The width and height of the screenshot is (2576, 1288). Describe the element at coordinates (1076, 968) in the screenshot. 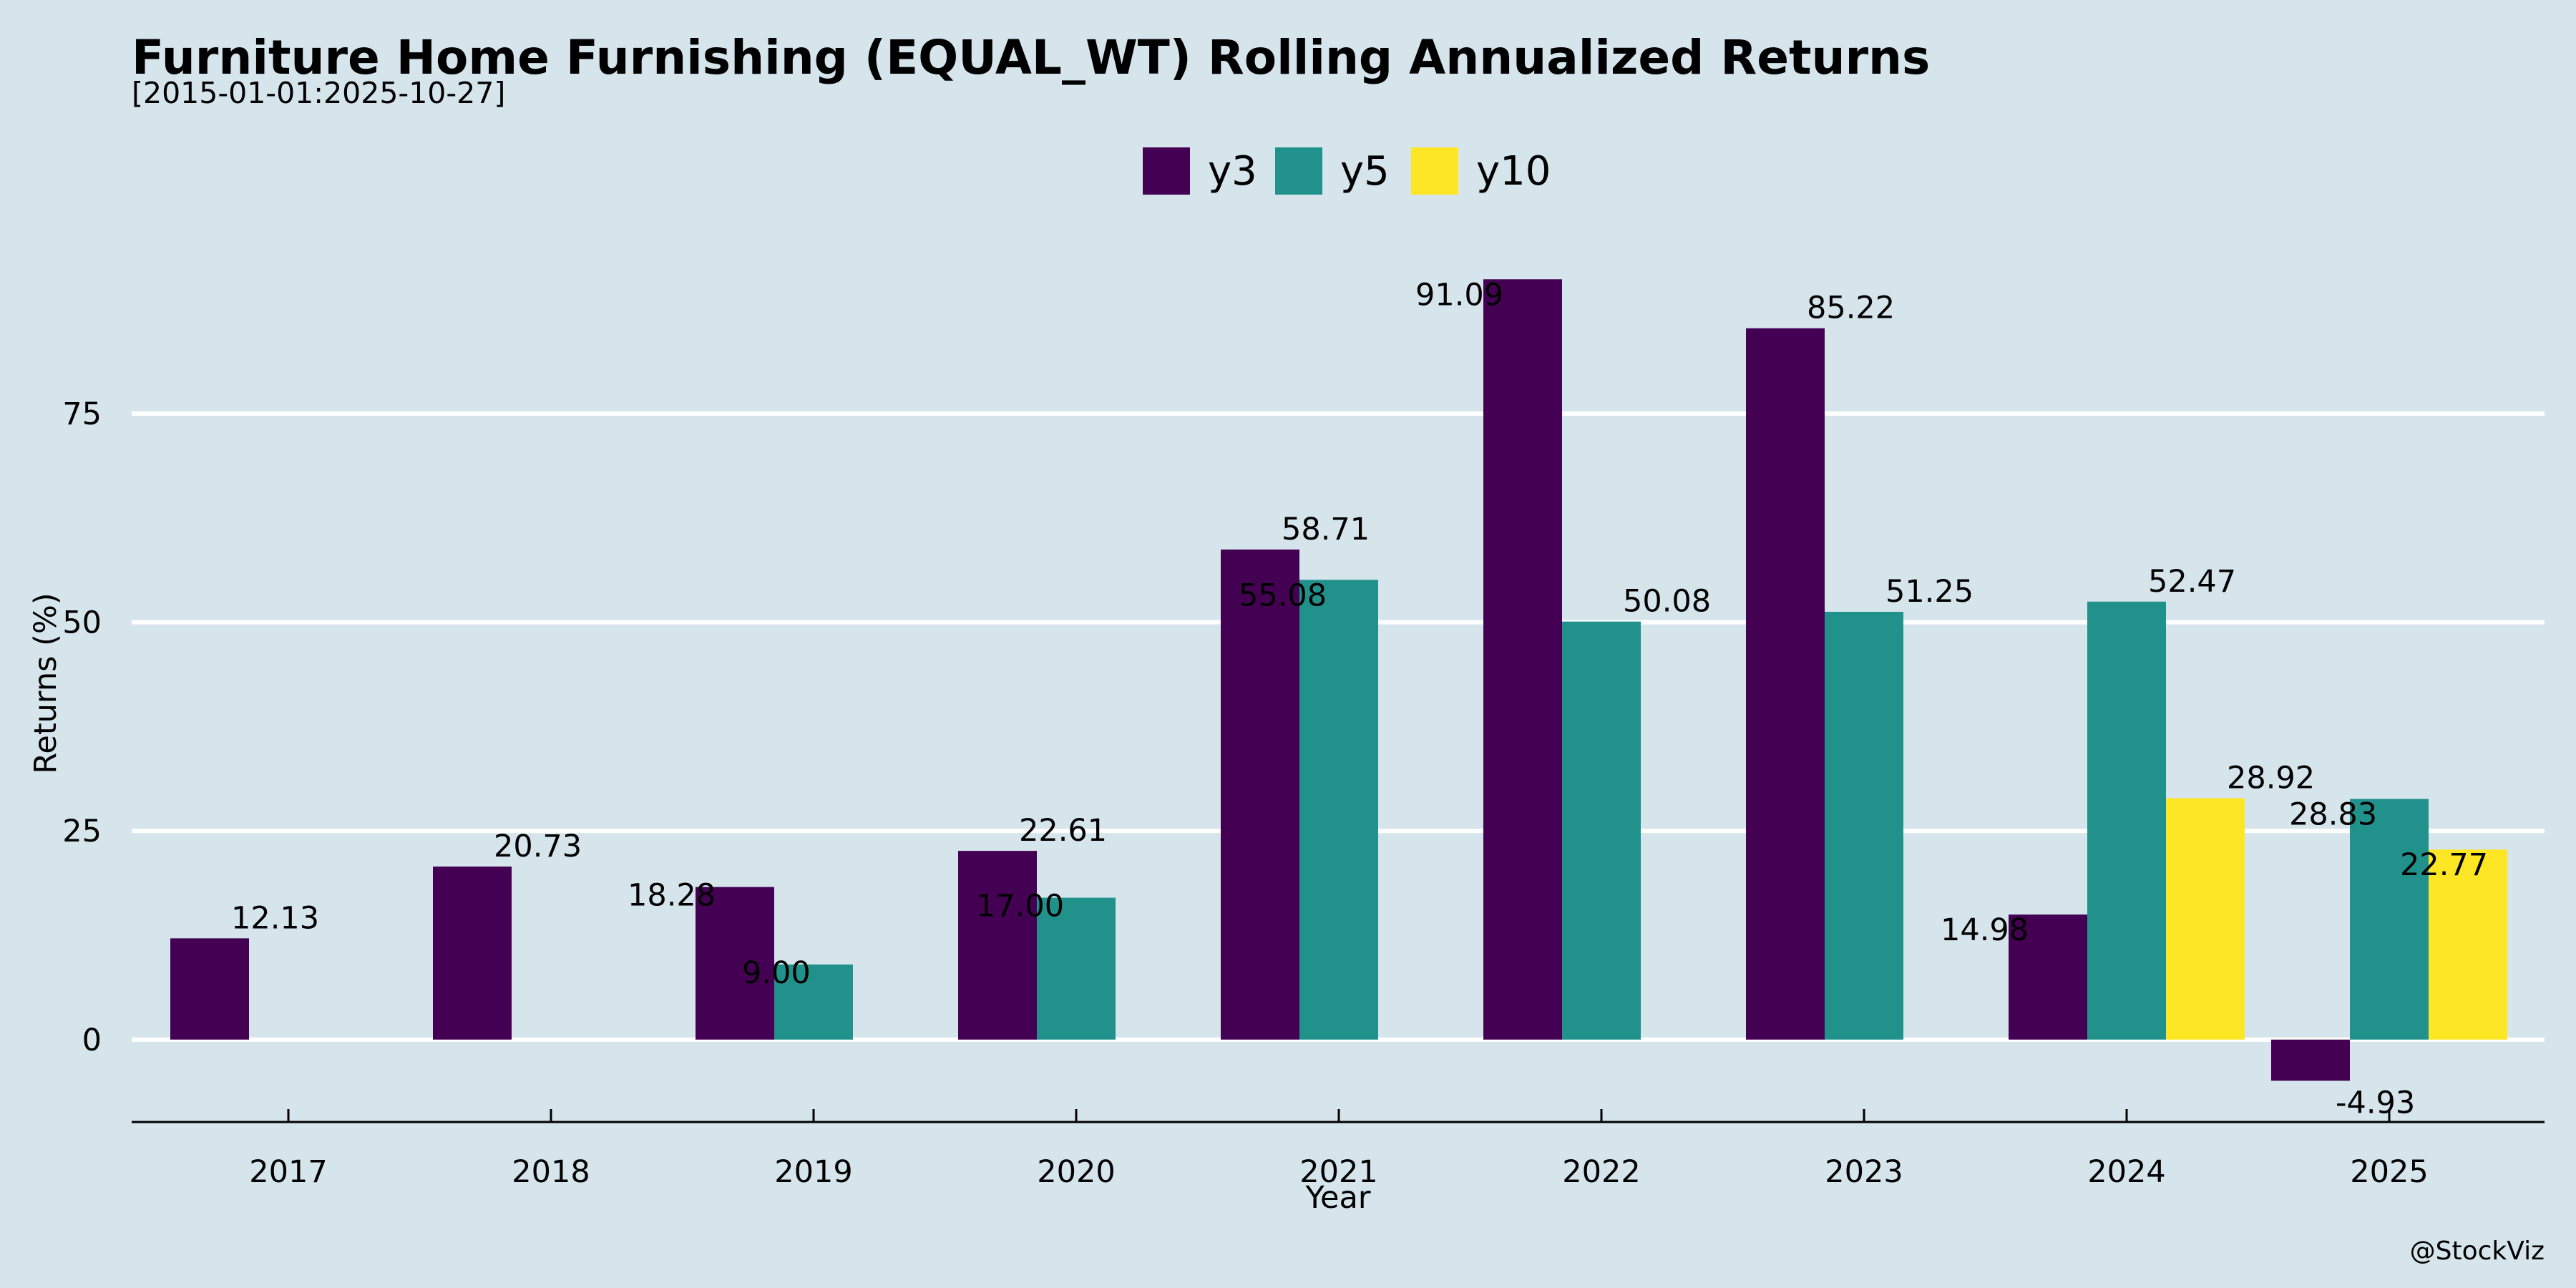

I see `bar-y5-2020` at that location.